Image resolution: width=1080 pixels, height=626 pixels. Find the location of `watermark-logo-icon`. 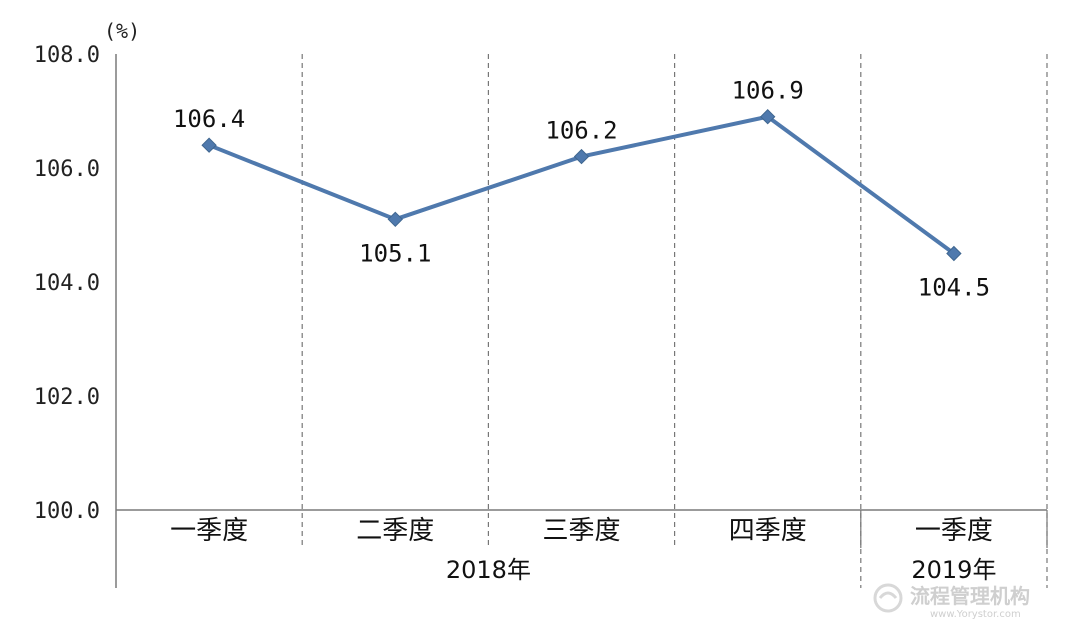

watermark-logo-icon is located at coordinates (888, 598).